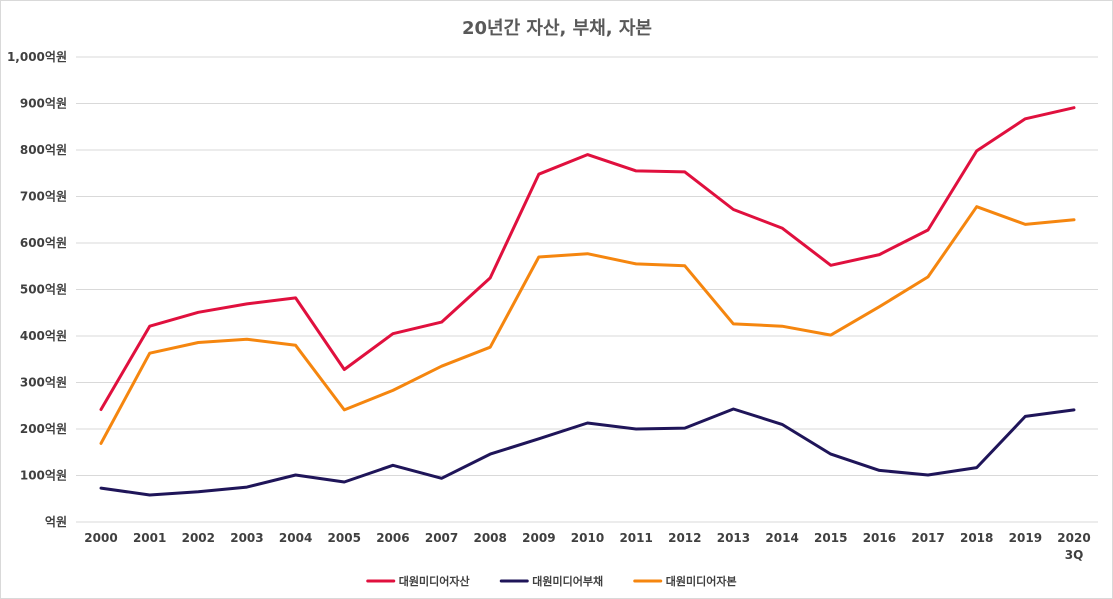  I want to click on x-tick-label: 2006, so click(392, 538).